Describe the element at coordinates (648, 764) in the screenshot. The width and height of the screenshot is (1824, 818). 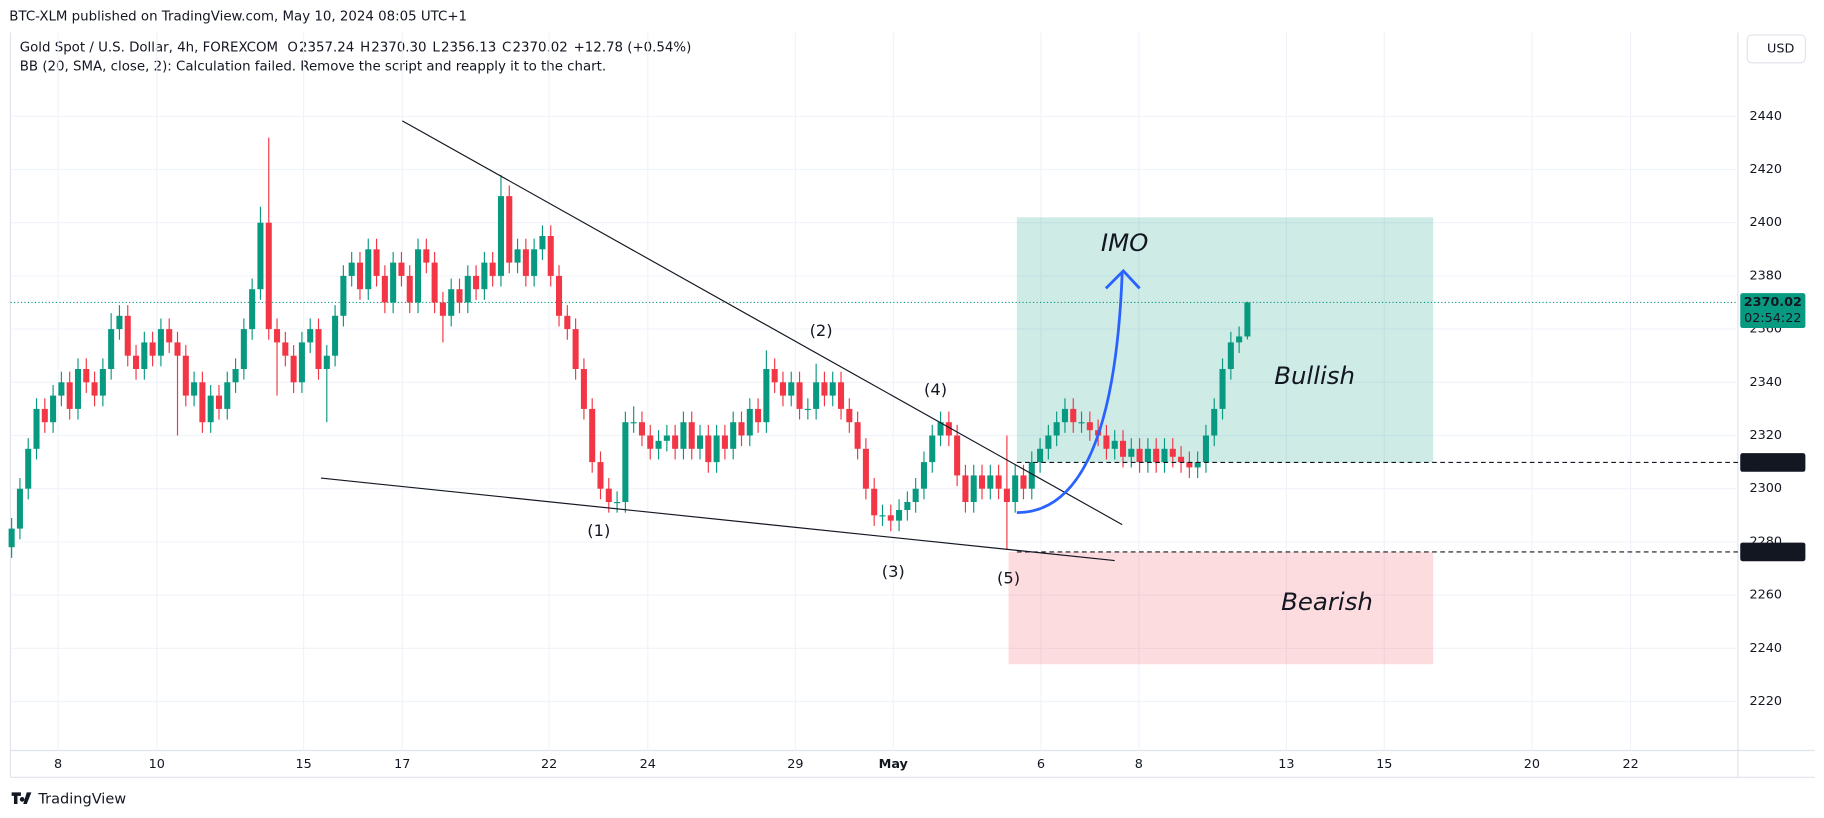
I see `x-tick-label: 24` at that location.